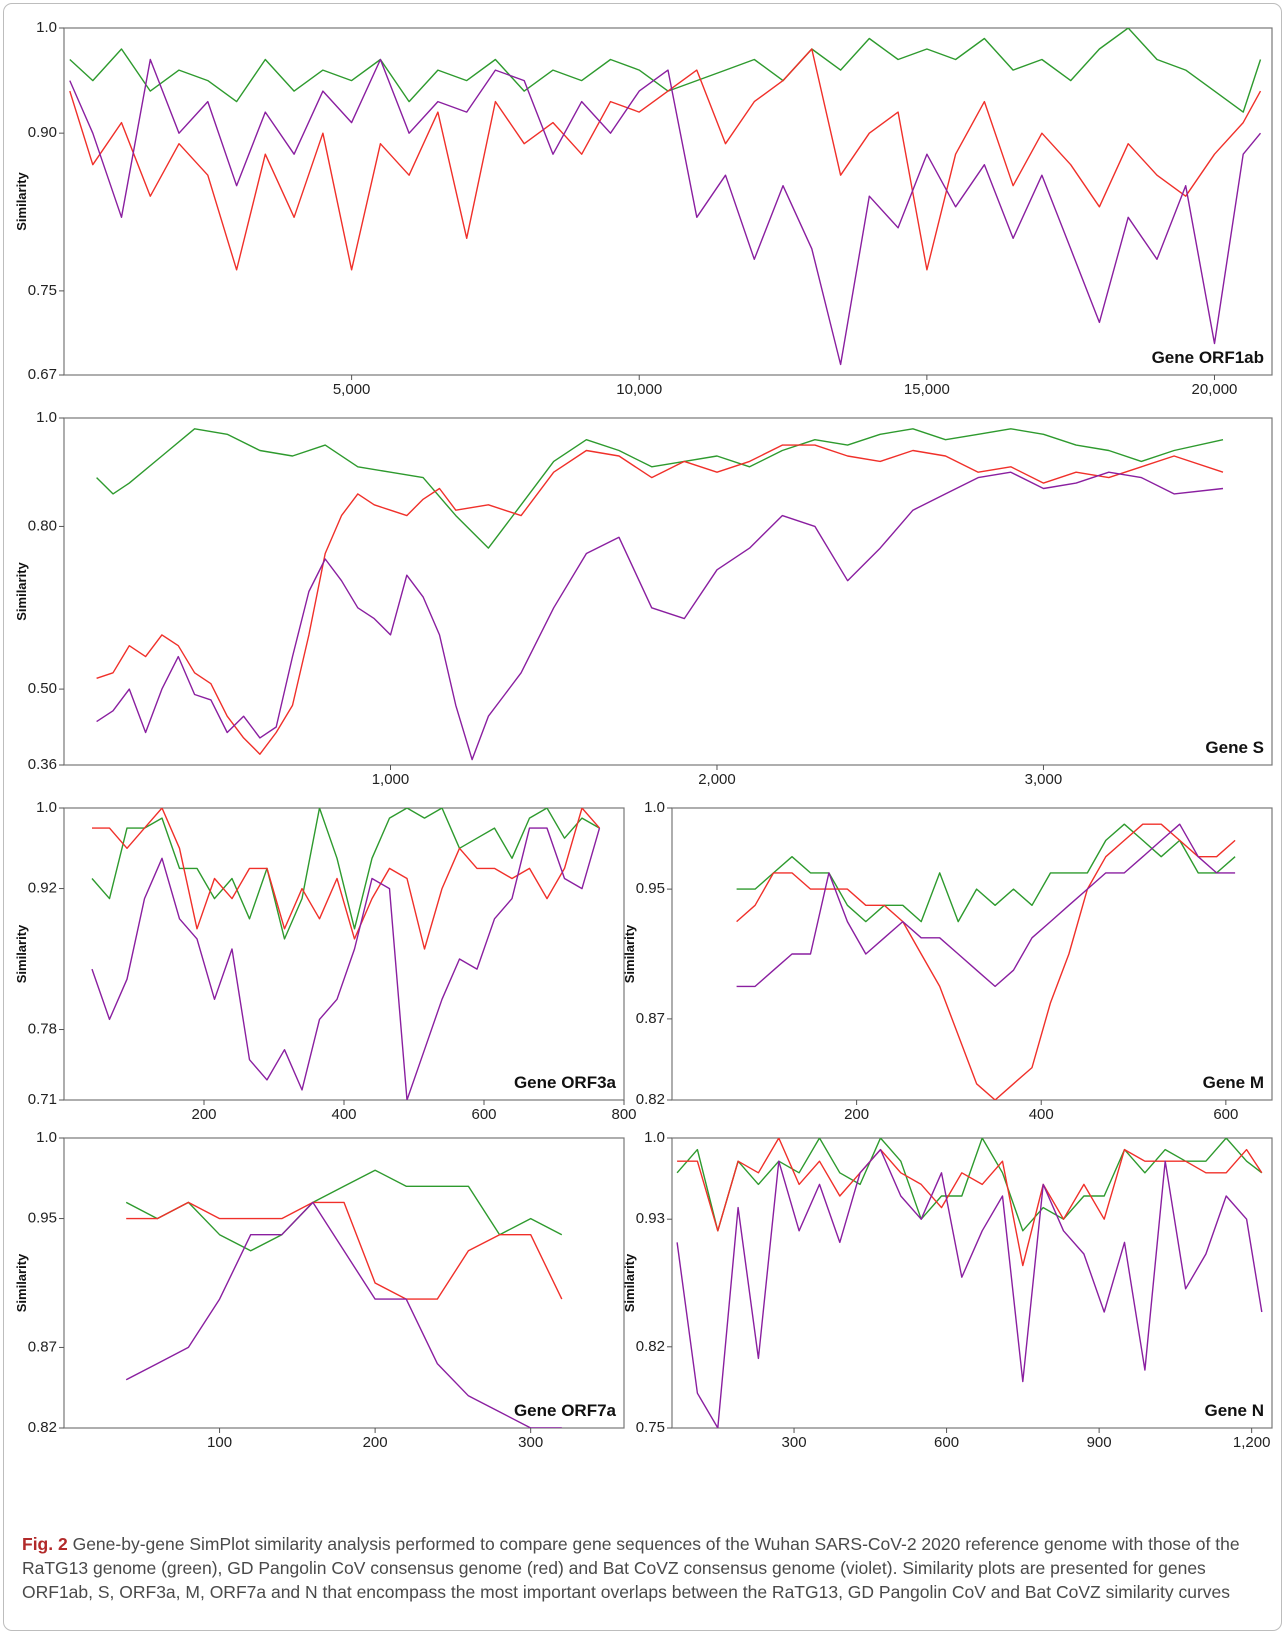  What do you see at coordinates (623, 1114) in the screenshot?
I see `x-tick-label: 800` at bounding box center [623, 1114].